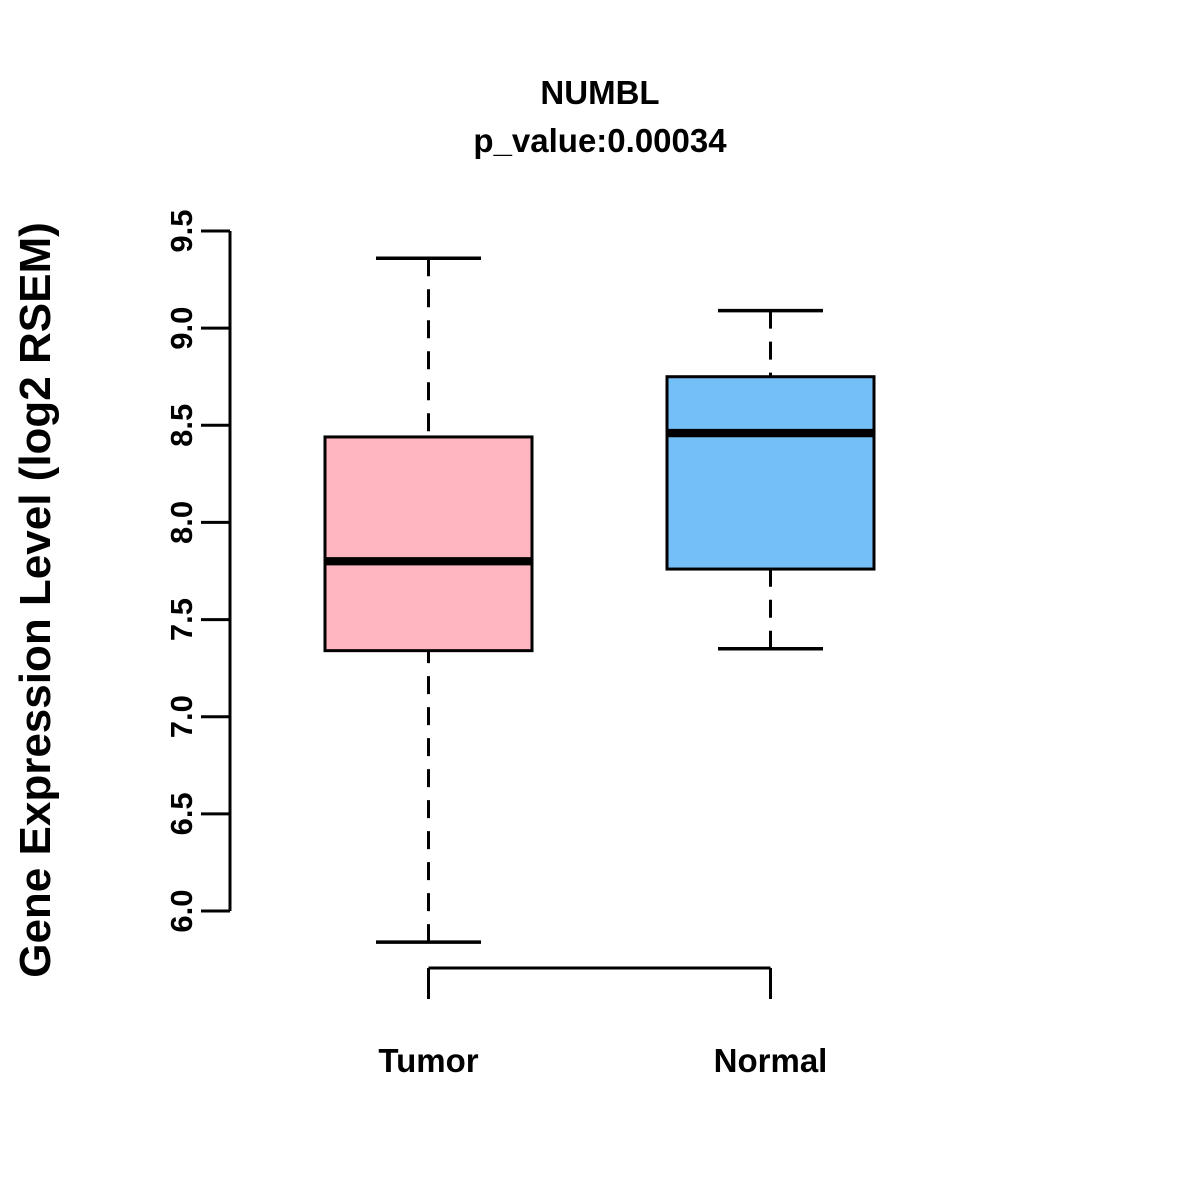  What do you see at coordinates (35, 600) in the screenshot?
I see `y-axis-label: Gene Expression Level (log2 RSEM)` at bounding box center [35, 600].